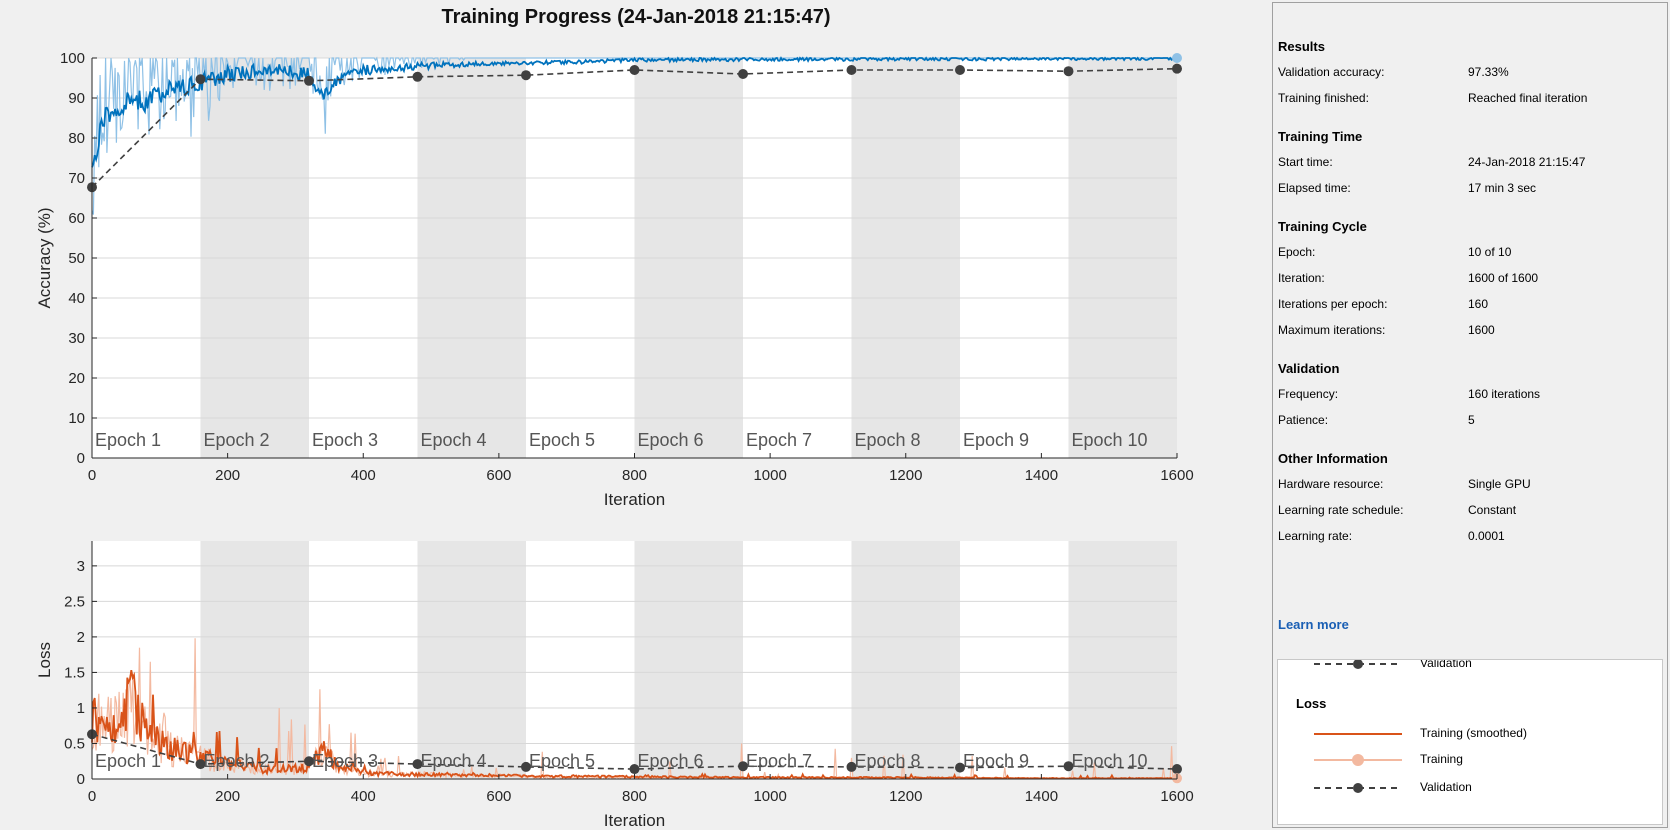 The height and width of the screenshot is (830, 1670). What do you see at coordinates (888, 440) in the screenshot?
I see `epoch-label: Epoch 8` at bounding box center [888, 440].